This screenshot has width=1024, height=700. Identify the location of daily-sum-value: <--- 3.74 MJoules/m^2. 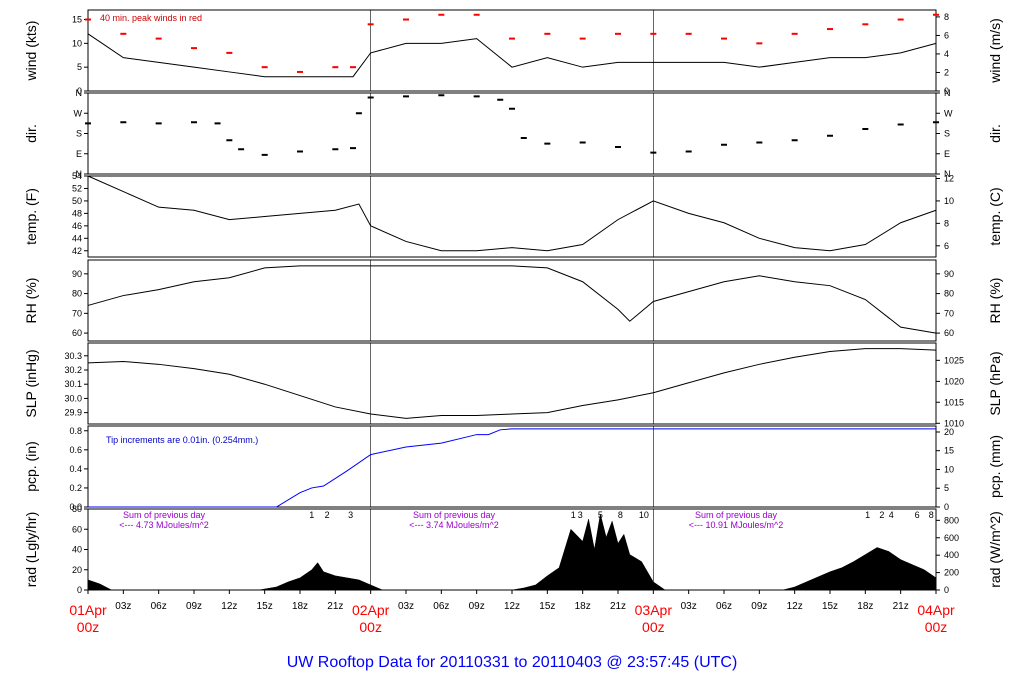
(454, 525).